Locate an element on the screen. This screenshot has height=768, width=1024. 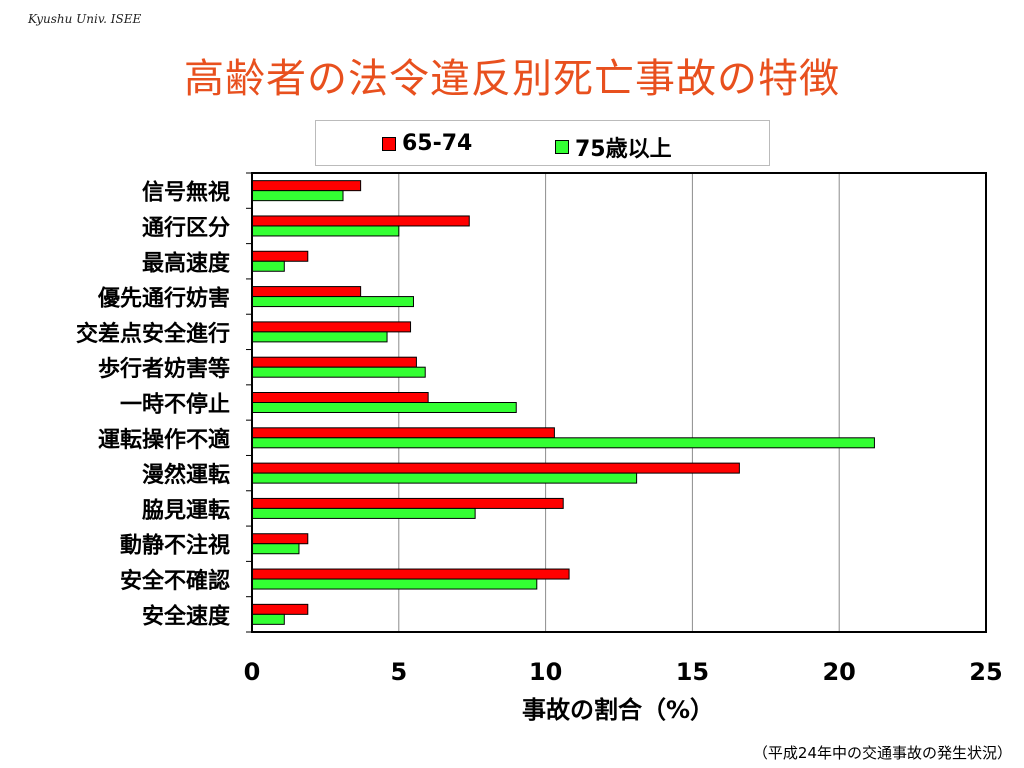
category-label-4: 交差点安全進行 is located at coordinates (153, 334).